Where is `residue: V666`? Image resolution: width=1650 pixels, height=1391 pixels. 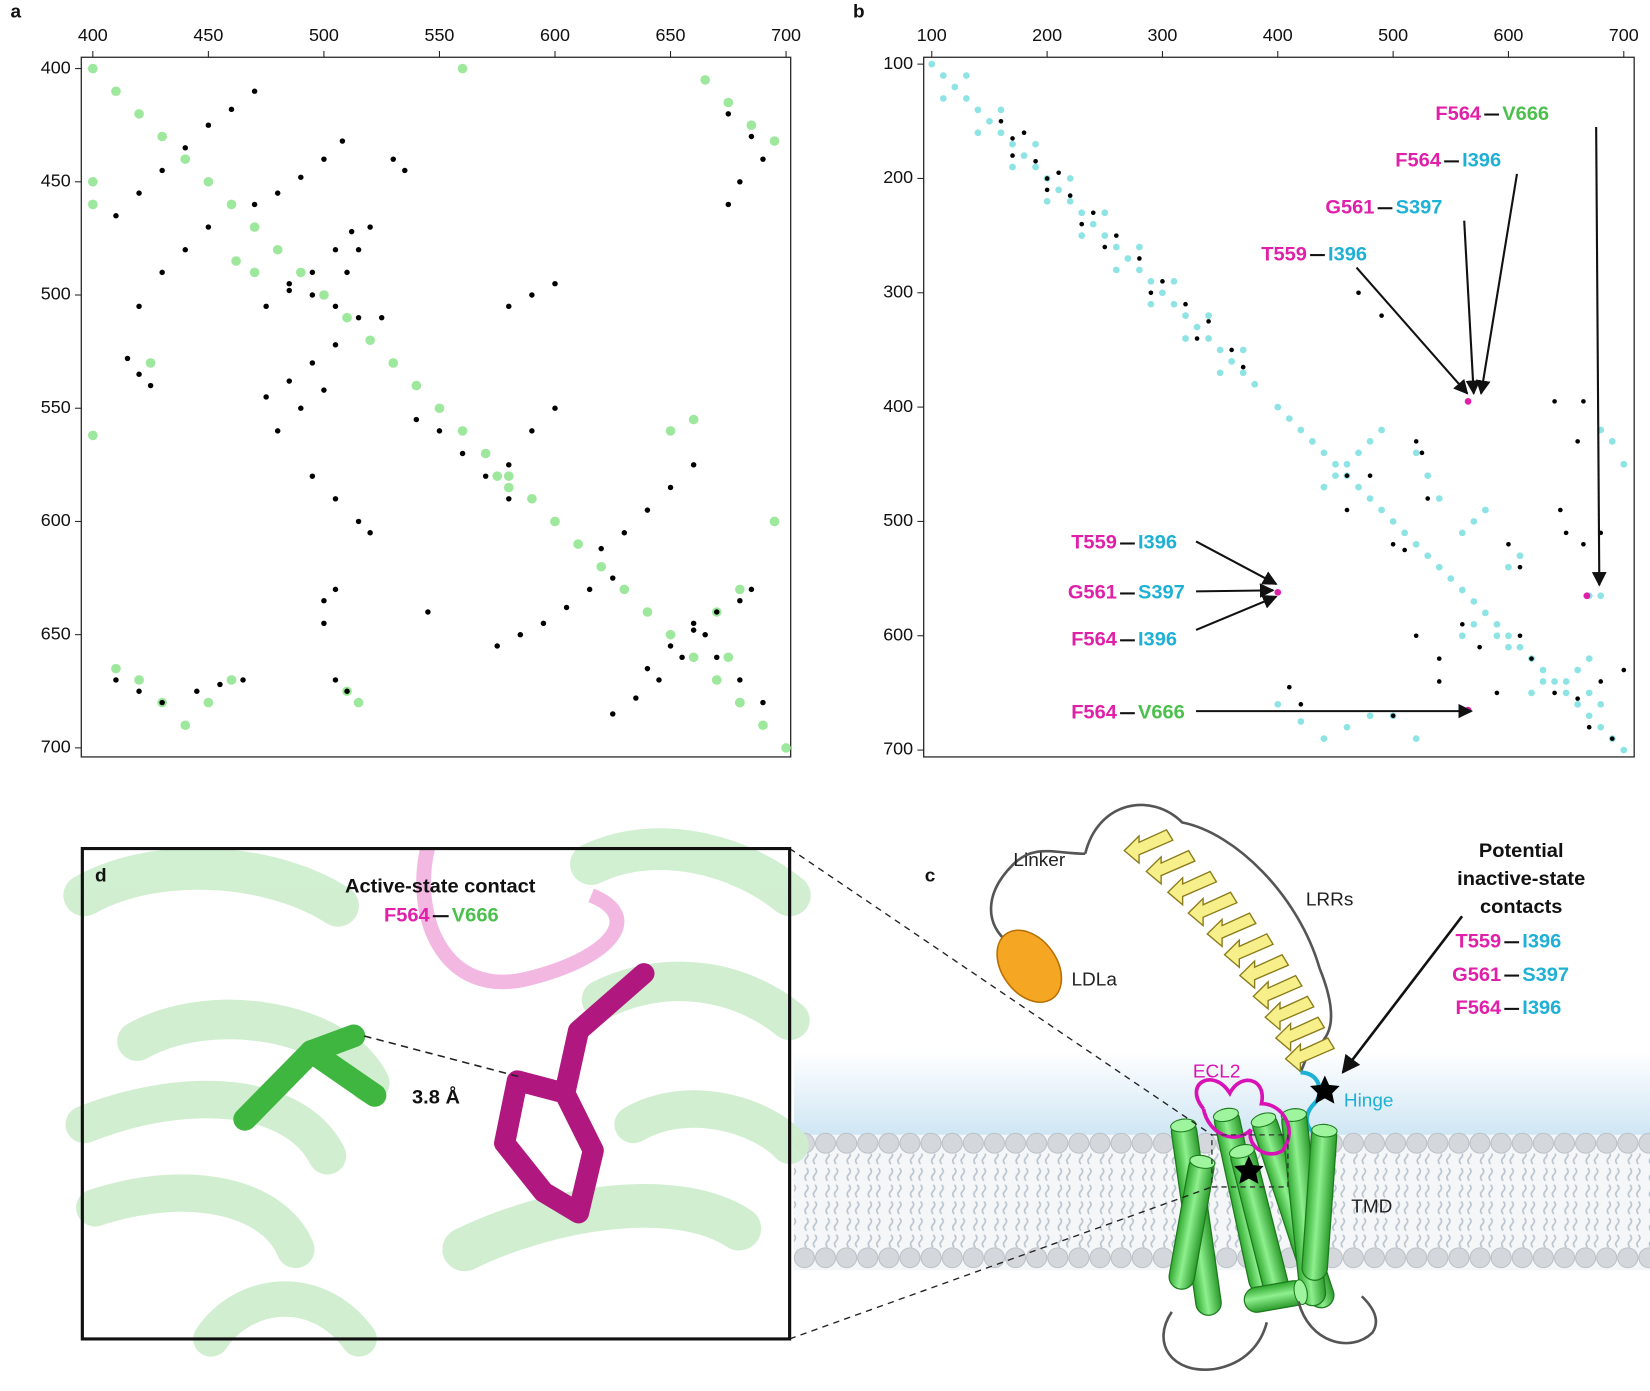 residue: V666 is located at coordinates (1525, 114).